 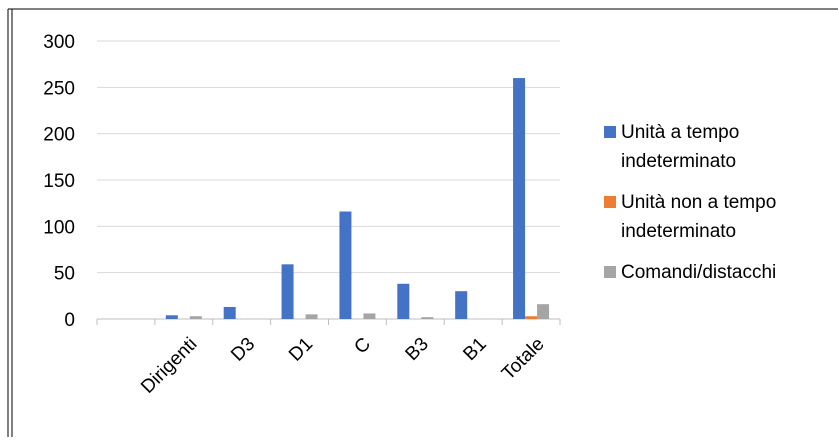 I want to click on x-tick-label-totale: Totale, so click(x=523, y=359).